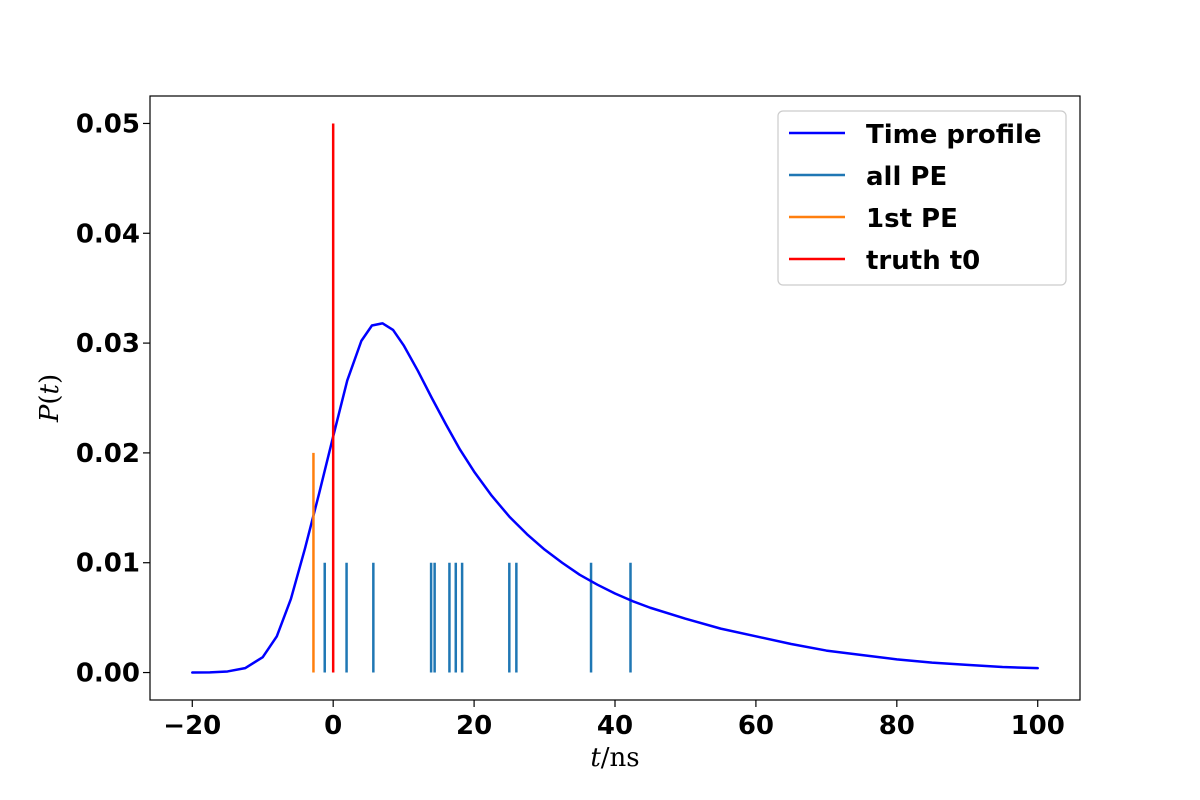 The image size is (1200, 800). What do you see at coordinates (108, 234) in the screenshot?
I see `y-tick-label: 0.04` at bounding box center [108, 234].